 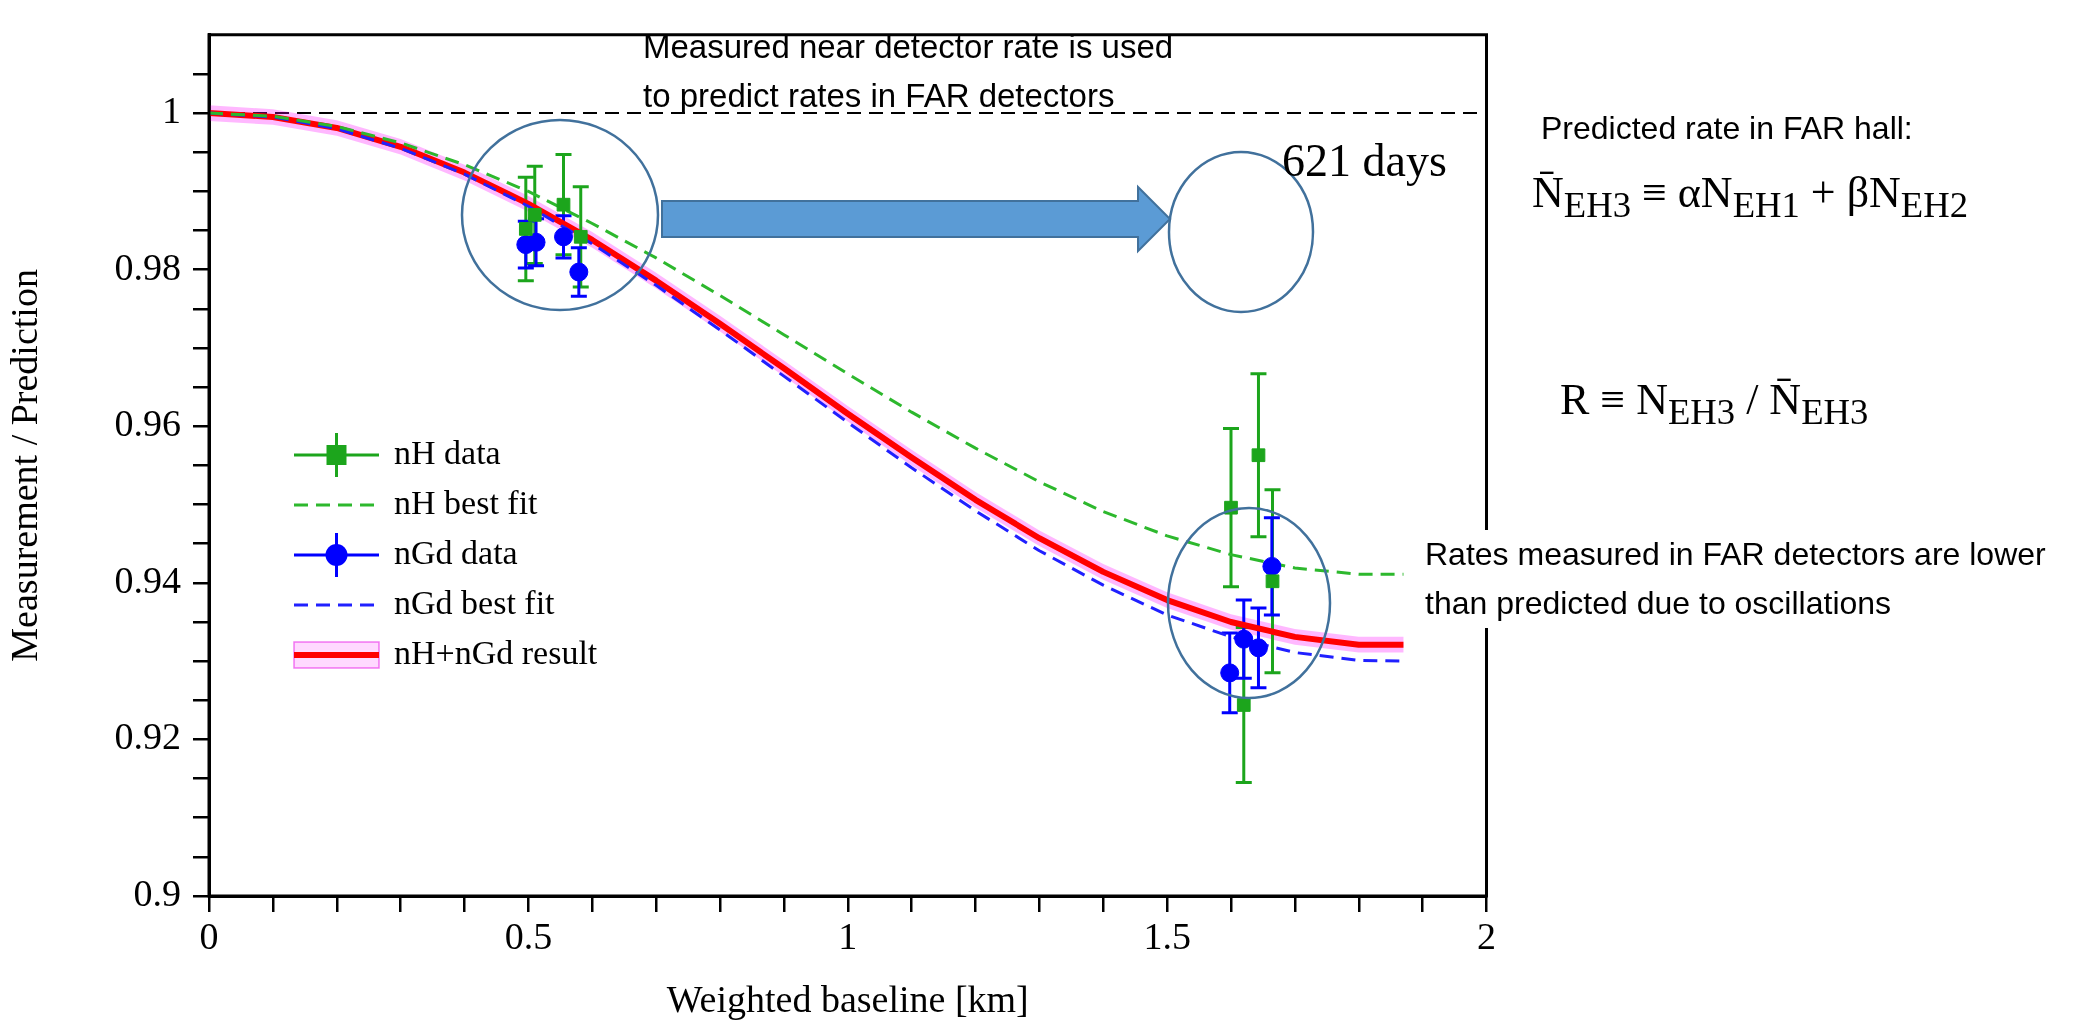 I want to click on x-tick-label: 1, so click(x=848, y=935).